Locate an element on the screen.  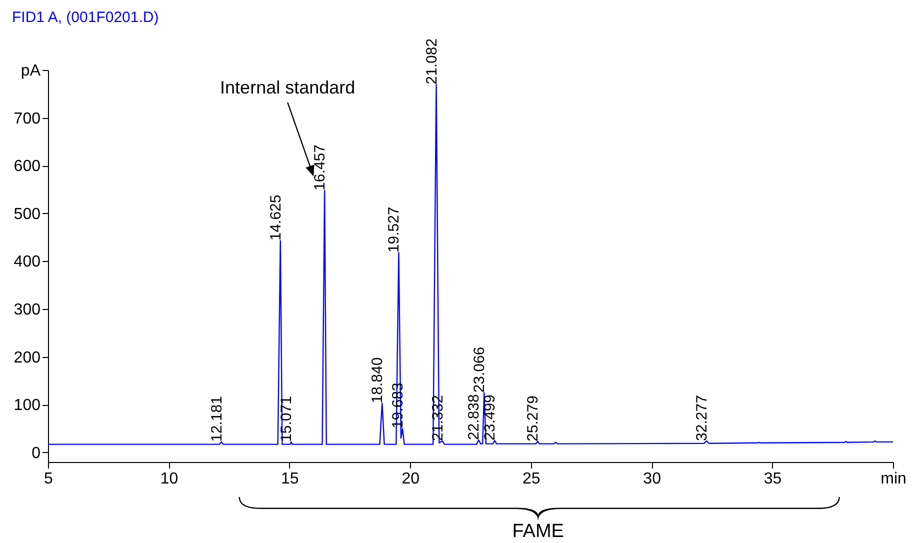
y-tick-label: 400 is located at coordinates (27, 262).